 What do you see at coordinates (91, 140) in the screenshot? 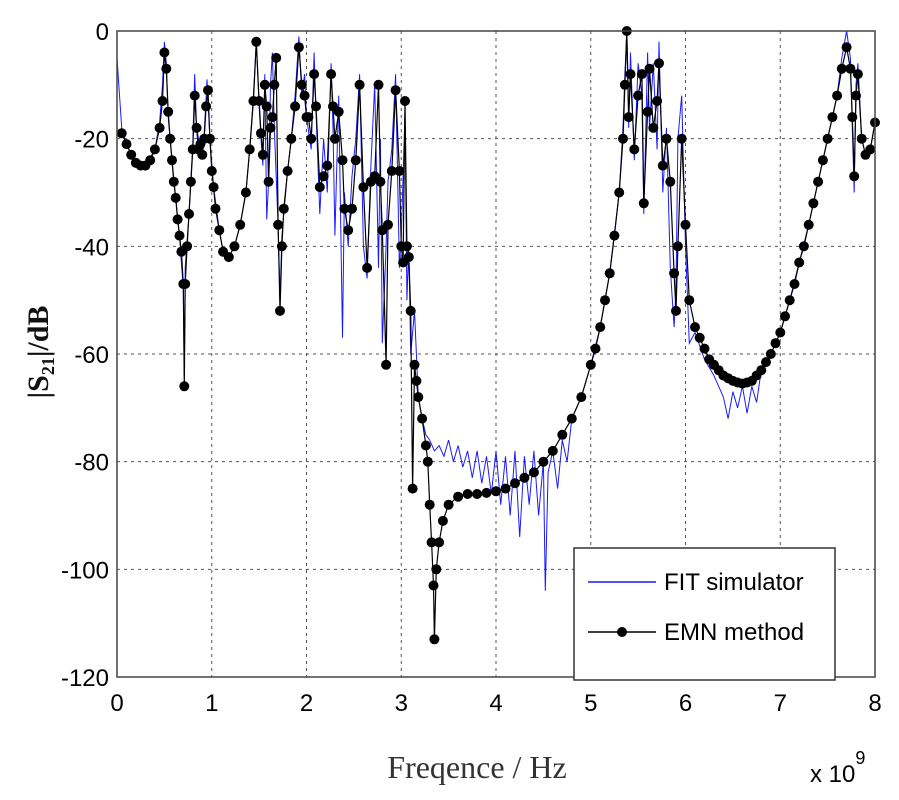
I see `y-tick-label: -20` at bounding box center [91, 140].